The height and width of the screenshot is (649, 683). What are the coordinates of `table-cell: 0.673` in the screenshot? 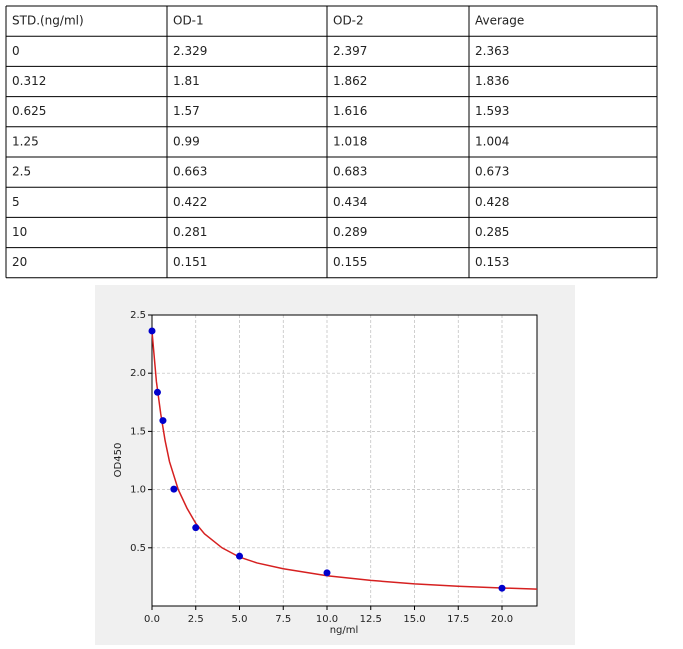 It's located at (492, 172).